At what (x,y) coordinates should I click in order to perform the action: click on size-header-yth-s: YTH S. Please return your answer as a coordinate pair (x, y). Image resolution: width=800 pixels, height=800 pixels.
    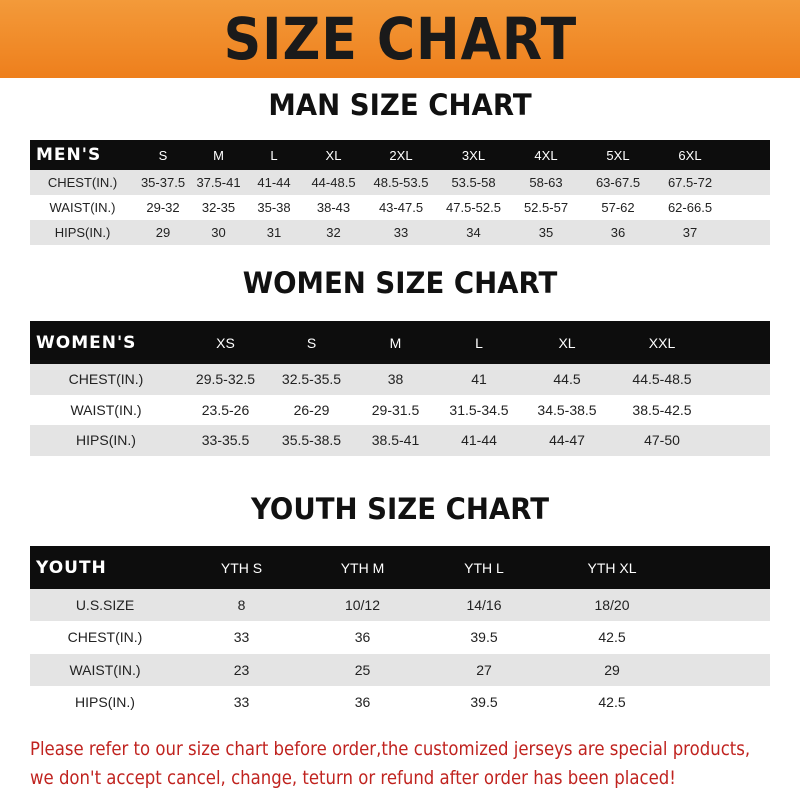
    Looking at the image, I should click on (241, 567).